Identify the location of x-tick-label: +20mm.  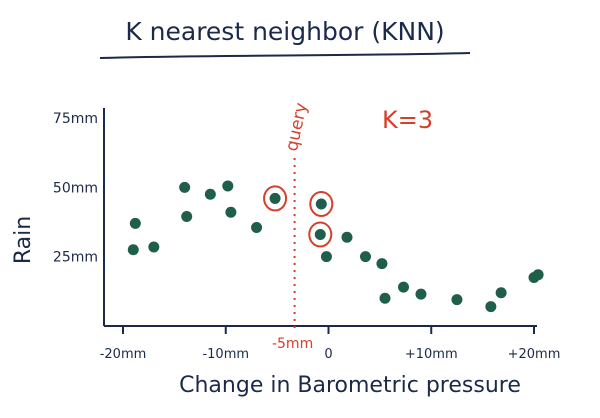
(534, 354).